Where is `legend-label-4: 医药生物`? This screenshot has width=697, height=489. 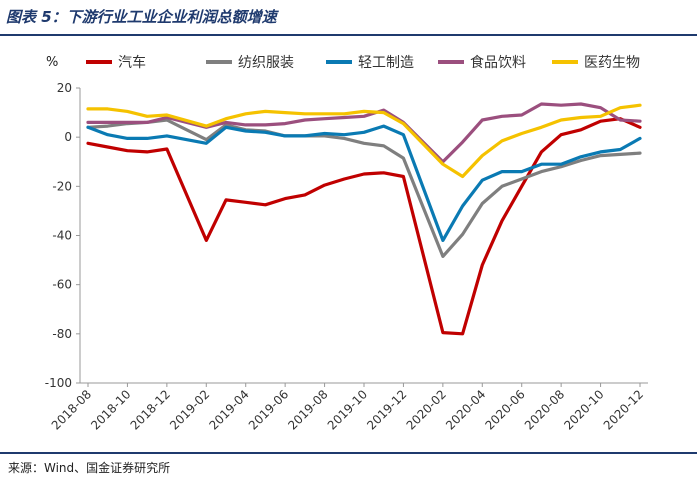
legend-label-4: 医药生物 is located at coordinates (612, 63).